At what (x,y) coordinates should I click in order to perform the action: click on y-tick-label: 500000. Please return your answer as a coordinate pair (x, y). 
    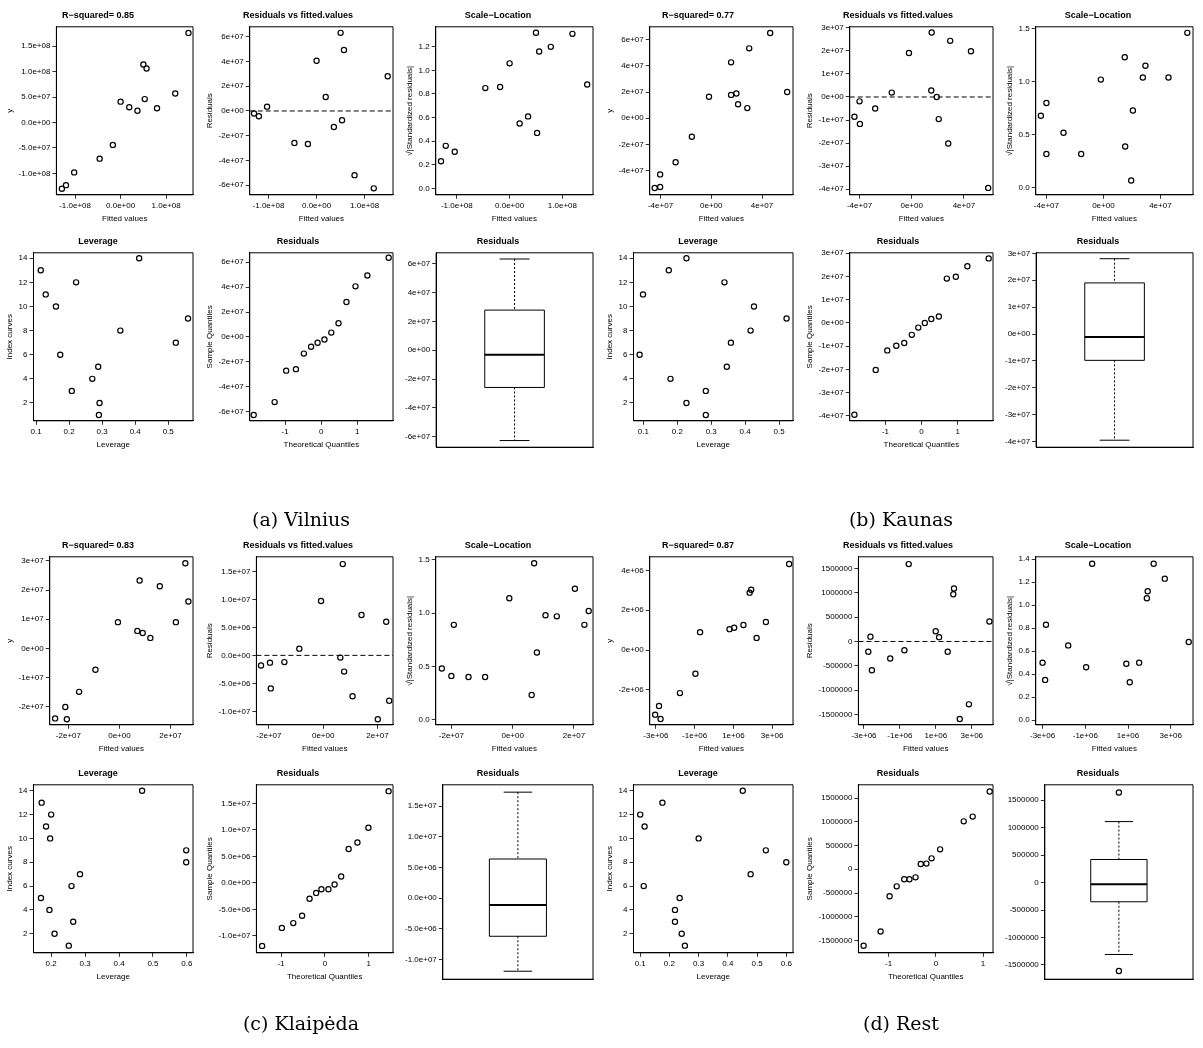
    Looking at the image, I should click on (839, 845).